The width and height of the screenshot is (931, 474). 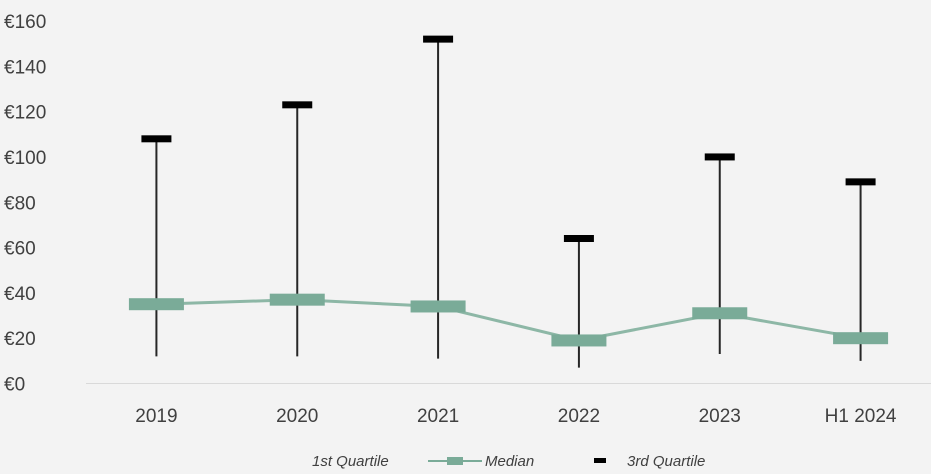 I want to click on median-line, so click(x=508, y=320).